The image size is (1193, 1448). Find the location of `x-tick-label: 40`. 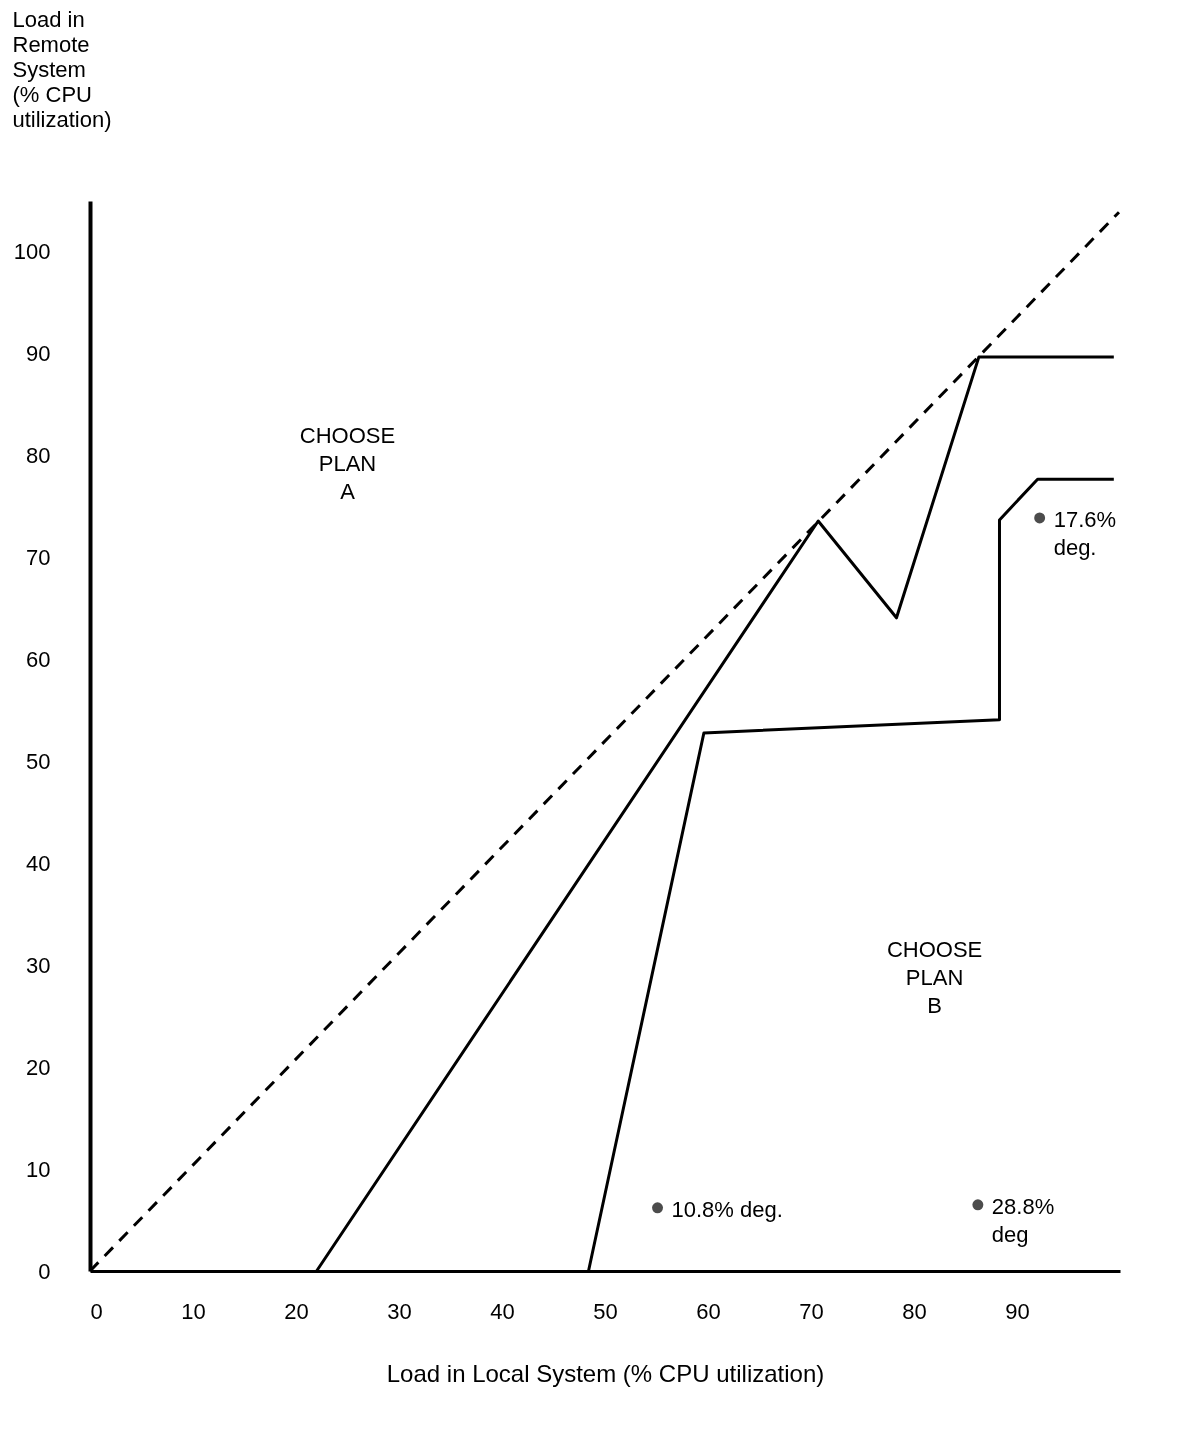

x-tick-label: 40 is located at coordinates (502, 1311).